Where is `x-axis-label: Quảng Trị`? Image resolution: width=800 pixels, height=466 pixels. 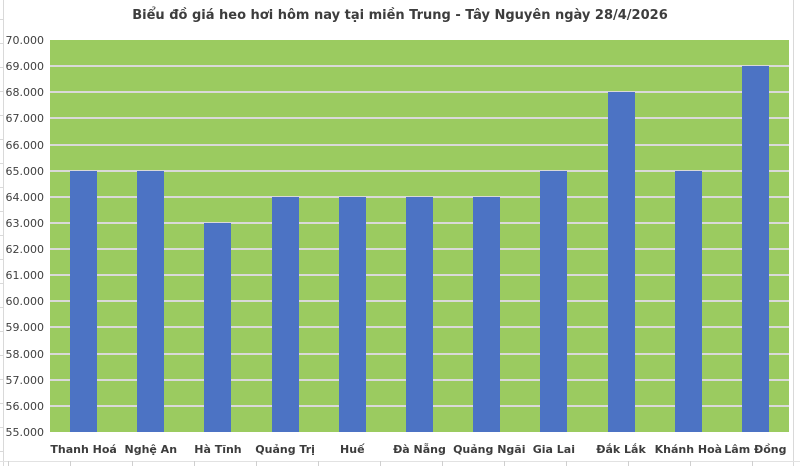
x-axis-label: Quảng Trị is located at coordinates (285, 449).